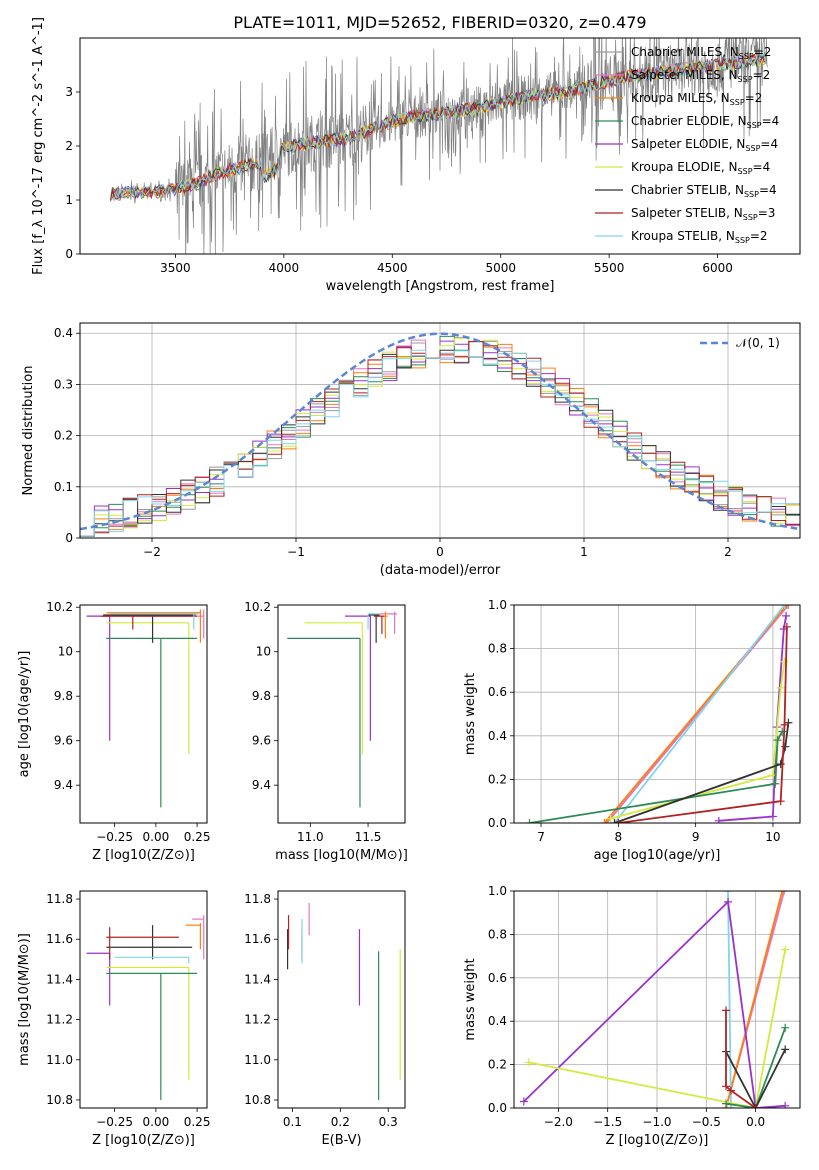 The height and width of the screenshot is (1170, 819). Describe the element at coordinates (706, 1122) in the screenshot. I see `x-tick-label: −0.5` at that location.